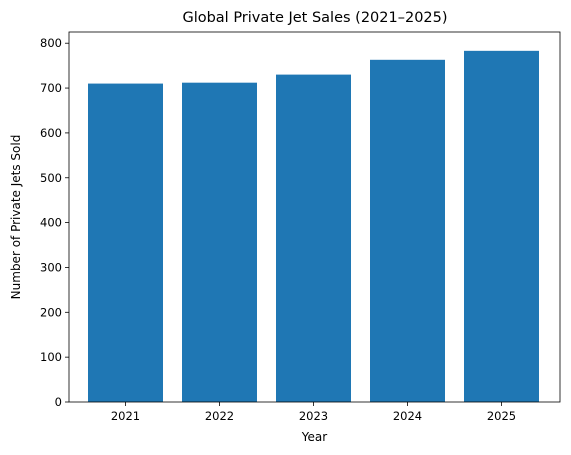 The height and width of the screenshot is (455, 571). Describe the element at coordinates (125, 416) in the screenshot. I see `x-tick-label: 2021` at that location.